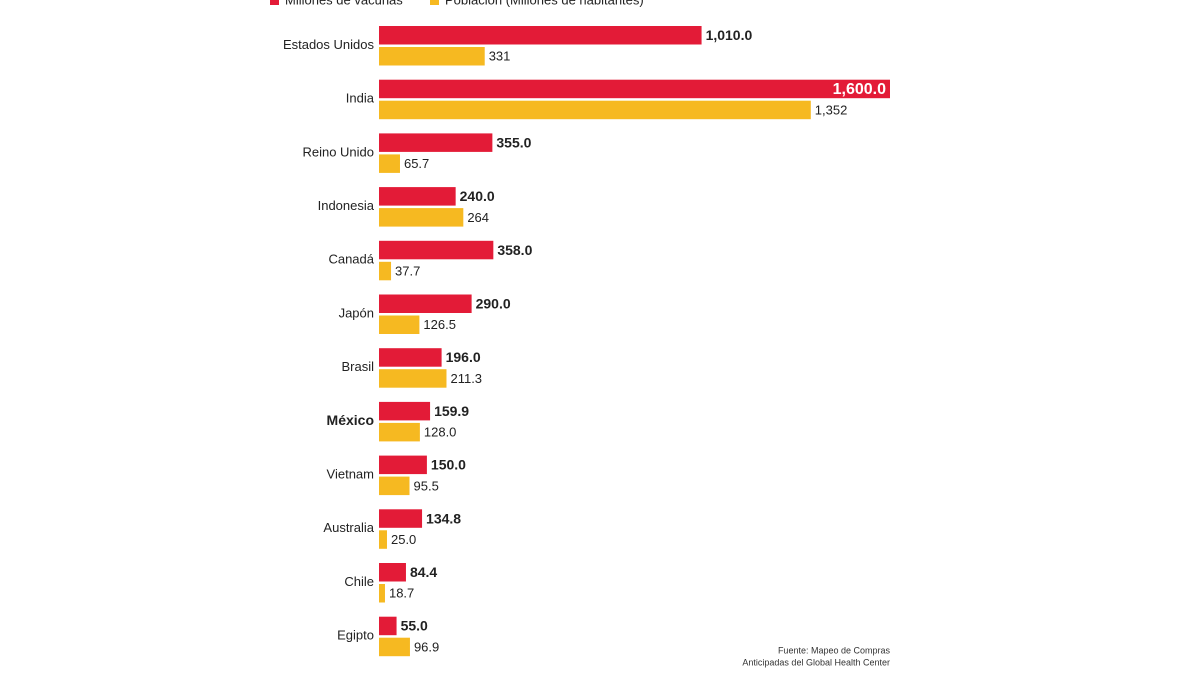 The height and width of the screenshot is (673, 1200). Describe the element at coordinates (356, 312) in the screenshot. I see `category-label: Japón` at that location.